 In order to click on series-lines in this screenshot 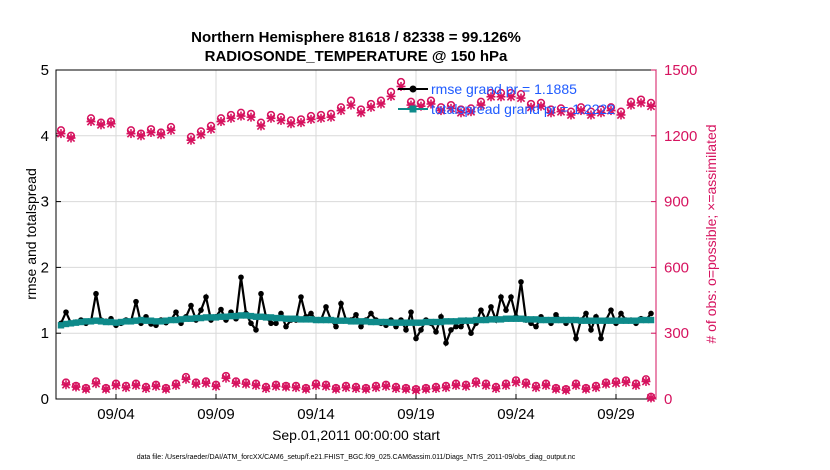, I will do `click(356, 311)`.